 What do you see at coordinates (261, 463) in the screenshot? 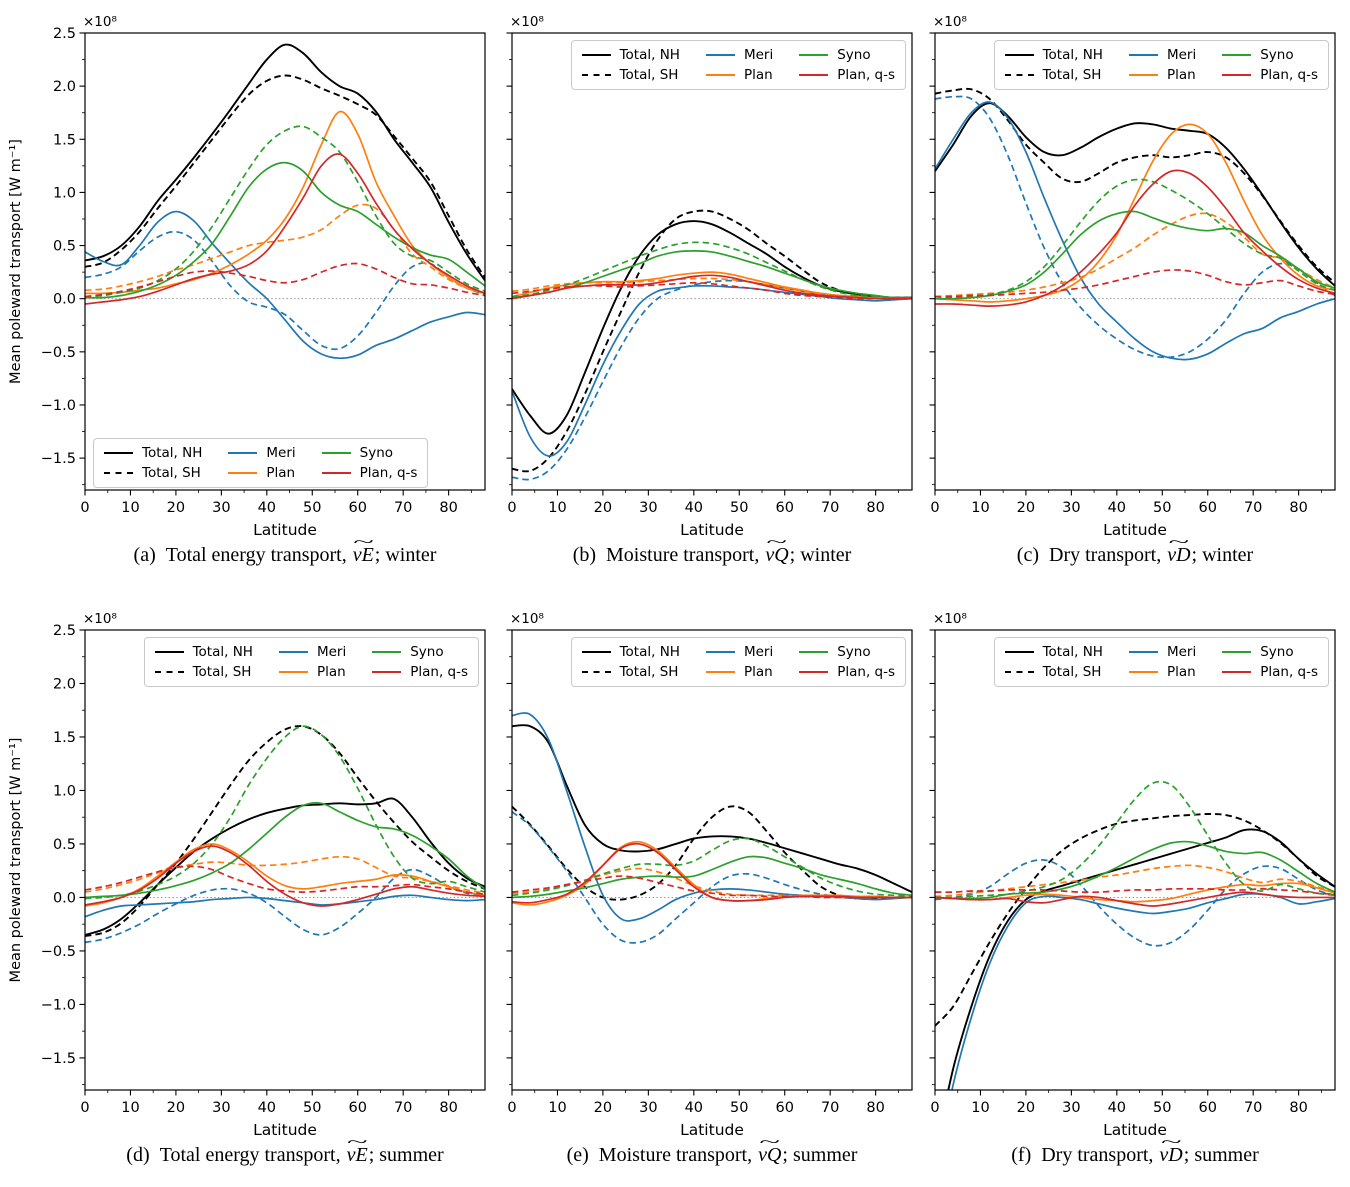
I see `legend-a: Total, NH Total, SH Meri Plan Syno Plan, q-s` at bounding box center [261, 463].